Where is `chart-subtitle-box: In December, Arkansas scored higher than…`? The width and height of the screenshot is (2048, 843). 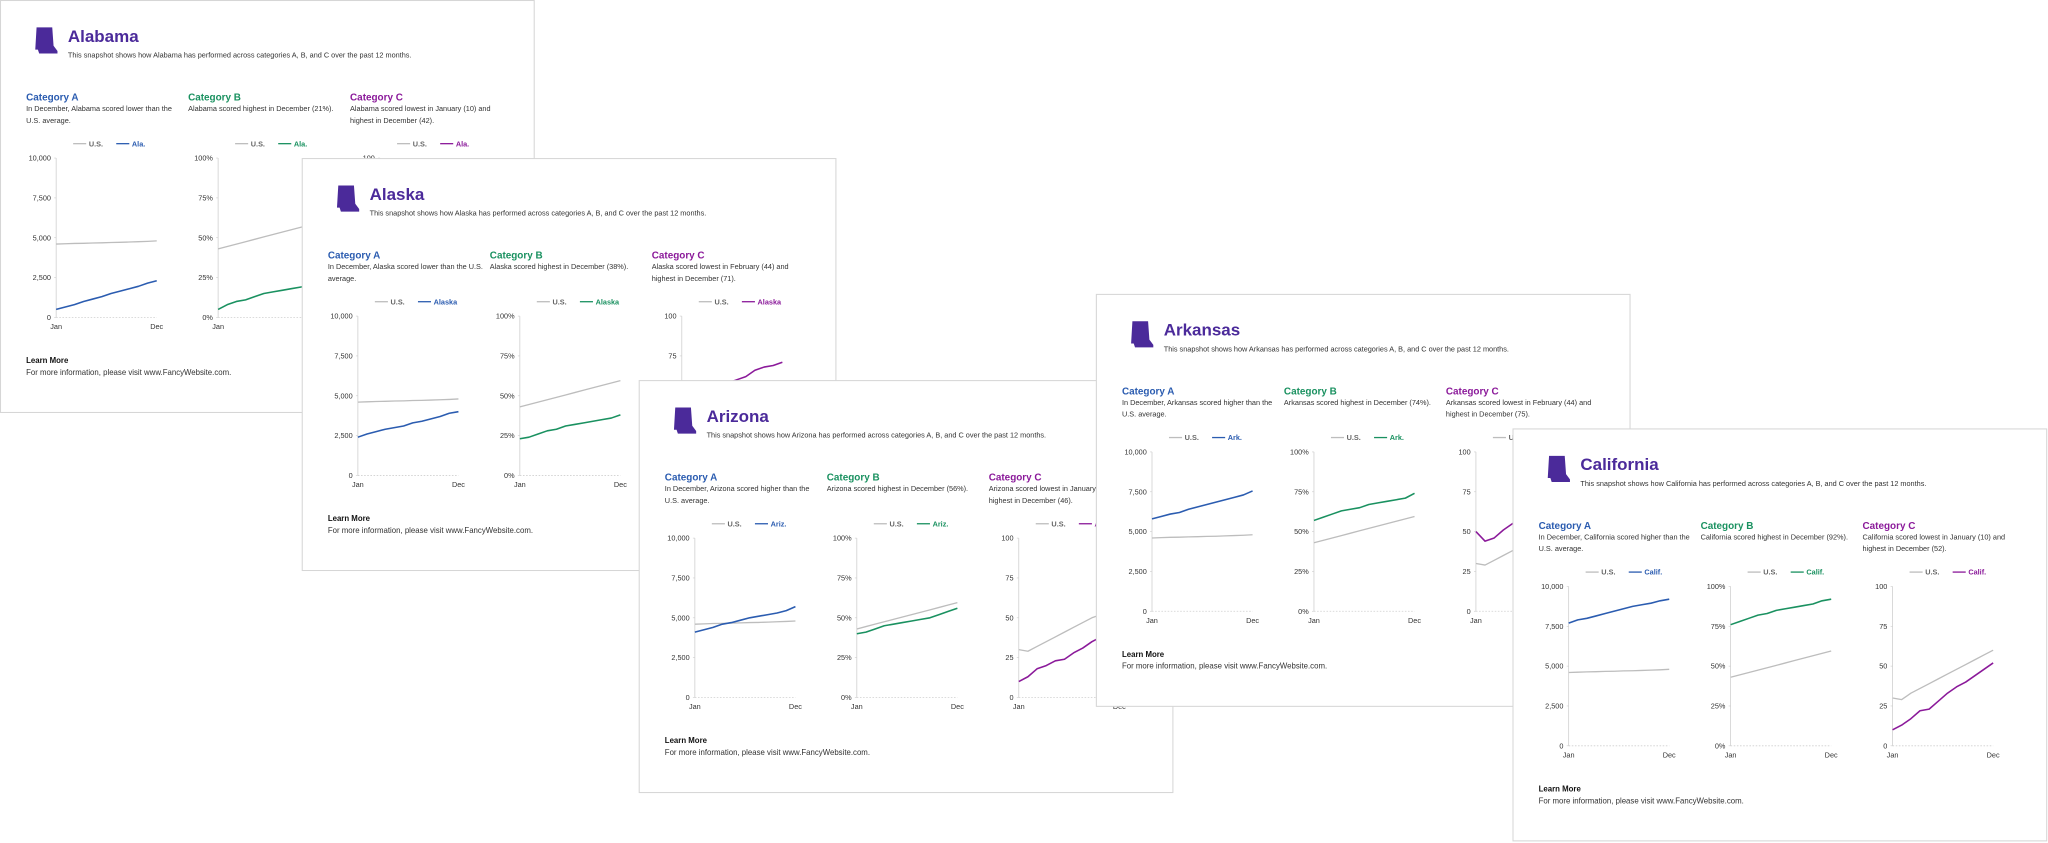
chart-subtitle-box: In December, Arkansas scored higher than… is located at coordinates (1197, 410).